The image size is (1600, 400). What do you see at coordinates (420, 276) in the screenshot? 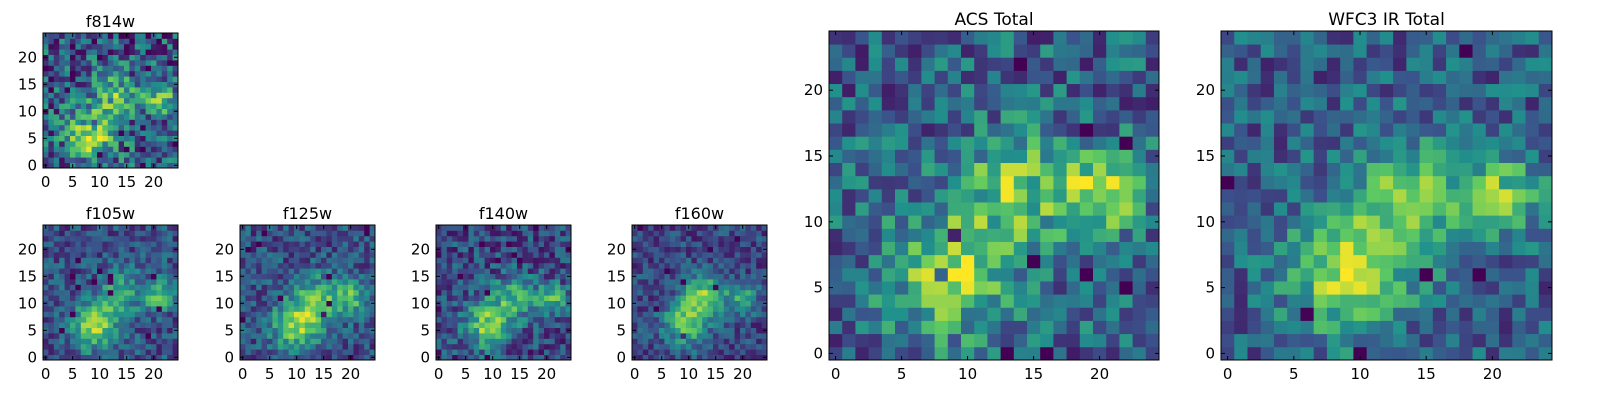
I see `y-tick-label: 15` at bounding box center [420, 276].